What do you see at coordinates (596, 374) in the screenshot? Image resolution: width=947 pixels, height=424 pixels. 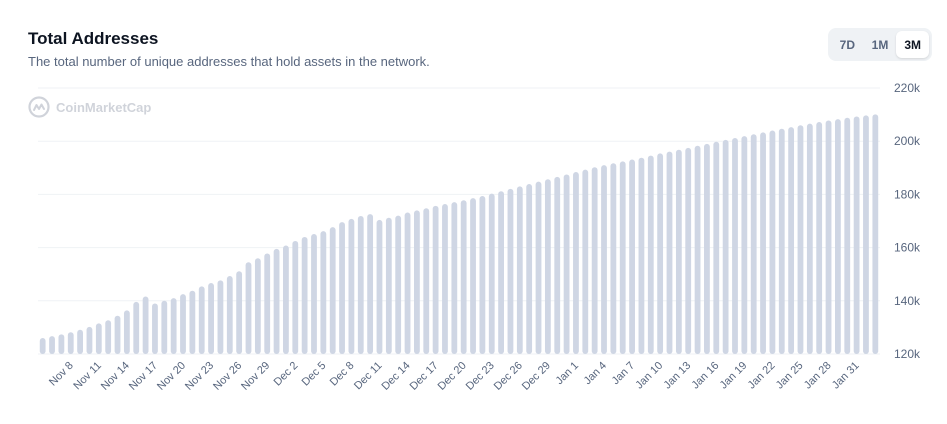 I see `x-tick-label: Jan 4` at bounding box center [596, 374].